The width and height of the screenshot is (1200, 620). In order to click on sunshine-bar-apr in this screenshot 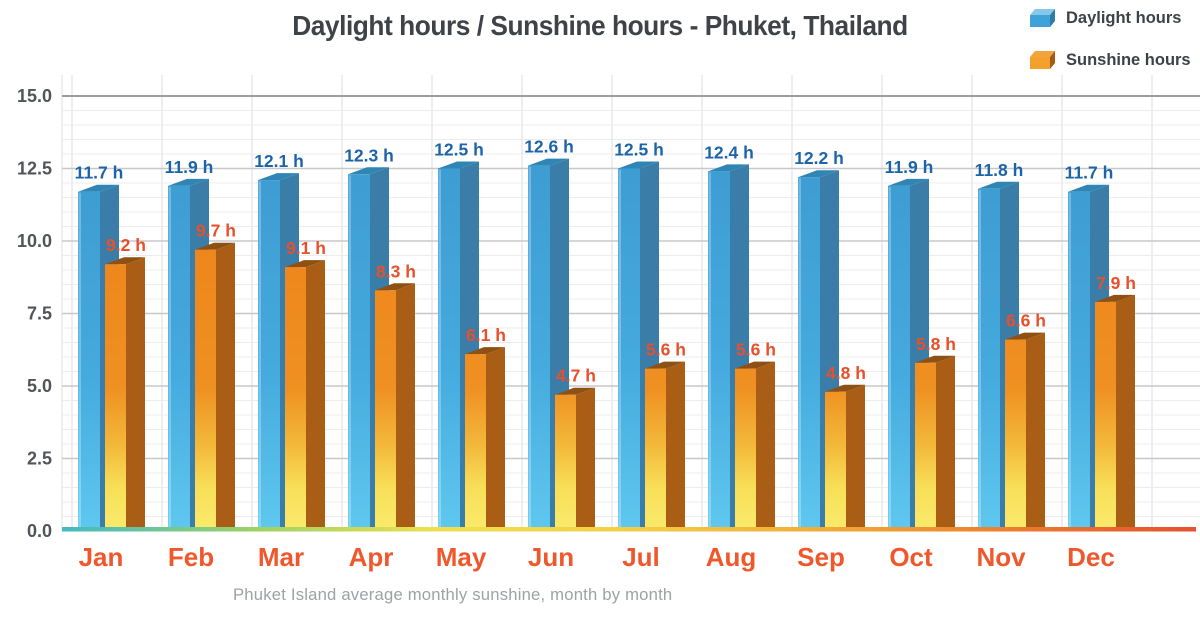, I will do `click(385, 410)`.